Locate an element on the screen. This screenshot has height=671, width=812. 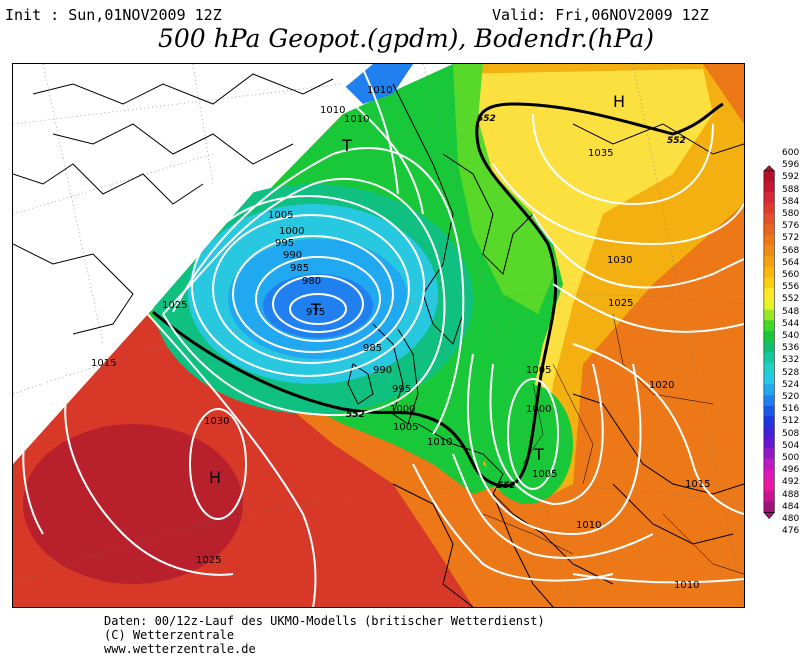
borders is located at coordinates (613, 444).